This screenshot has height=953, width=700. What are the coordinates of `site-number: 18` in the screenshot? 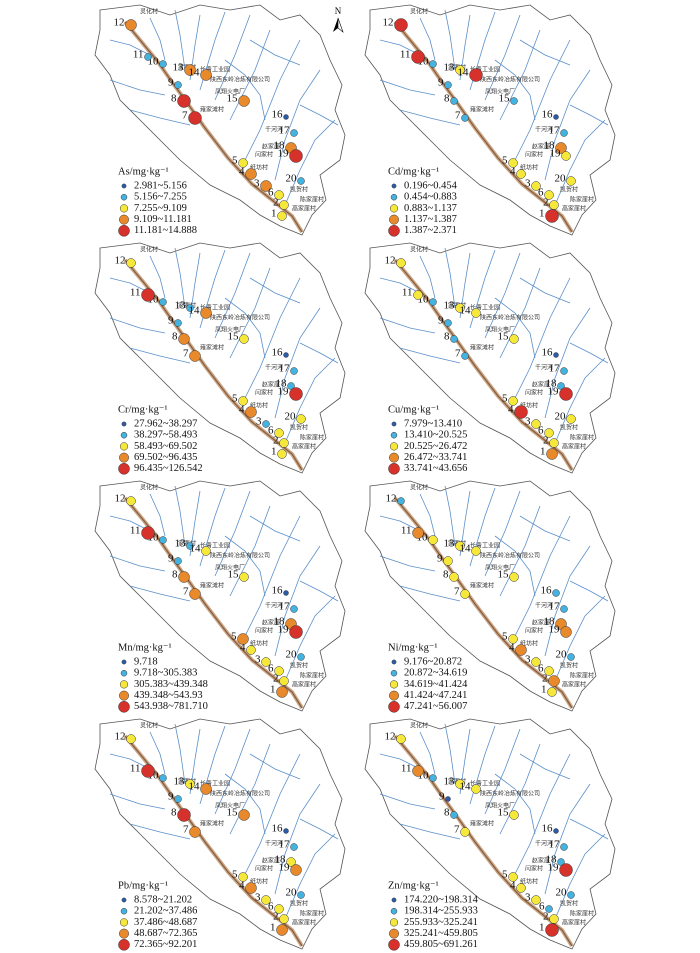 It's located at (280, 146).